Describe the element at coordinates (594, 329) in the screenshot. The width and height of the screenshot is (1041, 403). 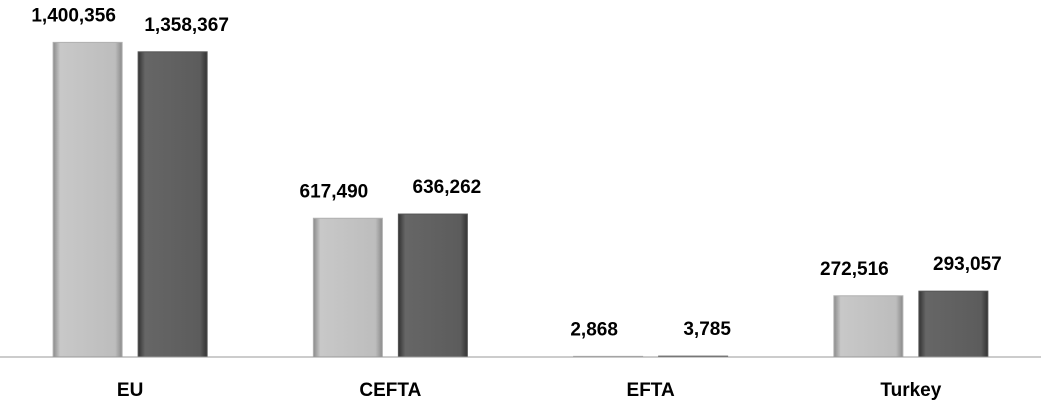
I see `data-label: 2,868` at that location.